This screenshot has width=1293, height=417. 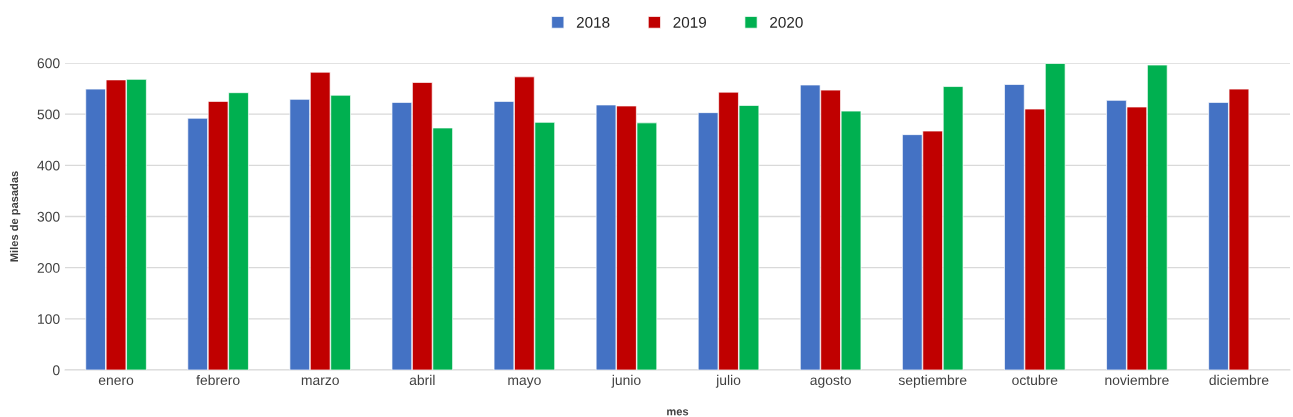 I want to click on x-tick-label: julio, so click(x=728, y=381).